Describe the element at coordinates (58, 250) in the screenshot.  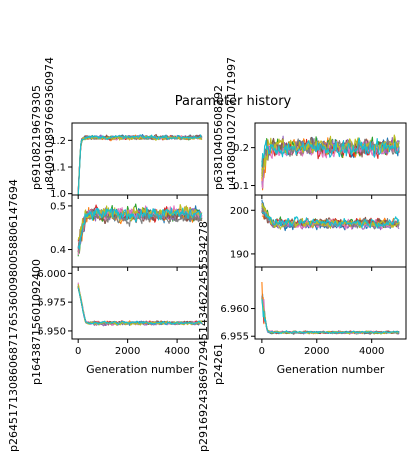
I see `y-tick-label: 0.4` at that location.